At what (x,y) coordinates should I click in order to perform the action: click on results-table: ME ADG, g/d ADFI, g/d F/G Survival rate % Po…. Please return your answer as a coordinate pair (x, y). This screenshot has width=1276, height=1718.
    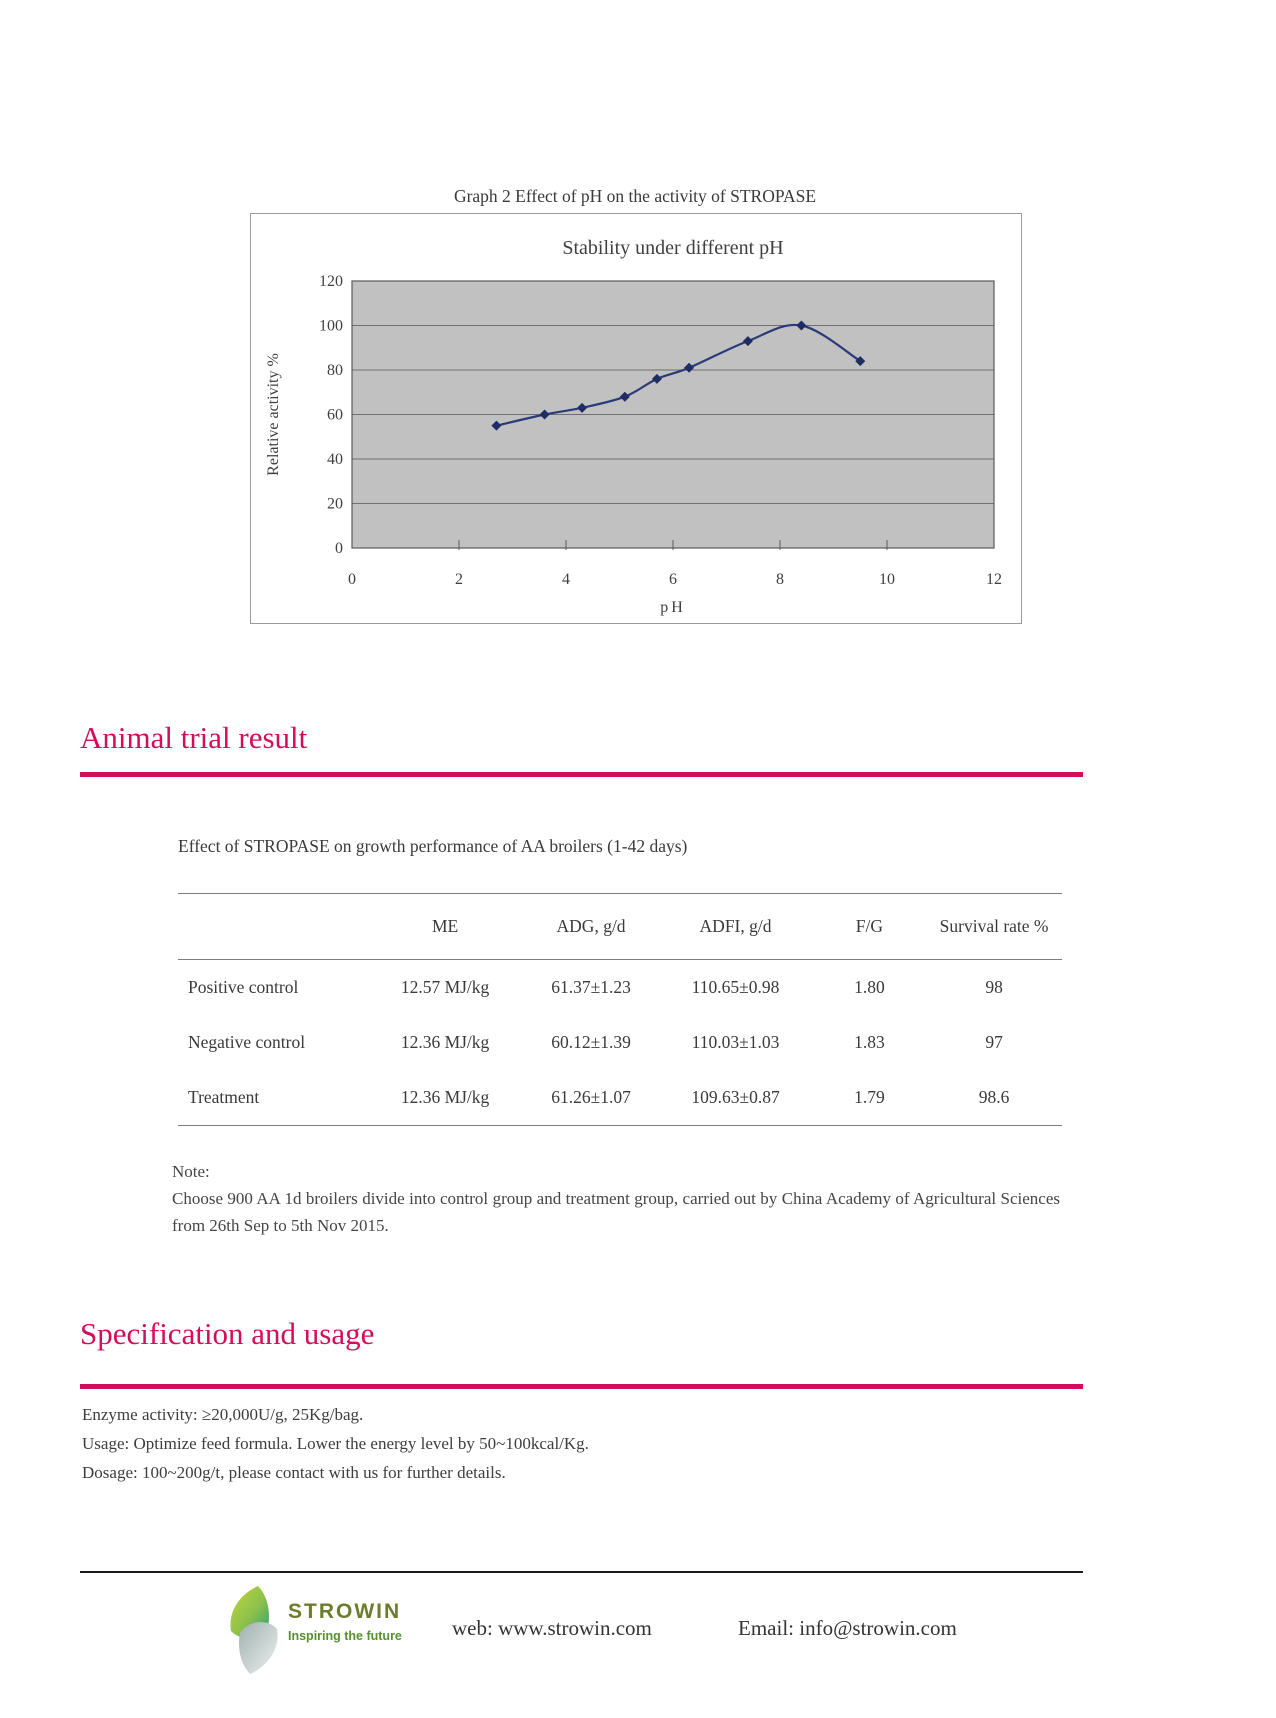
    Looking at the image, I should click on (620, 1009).